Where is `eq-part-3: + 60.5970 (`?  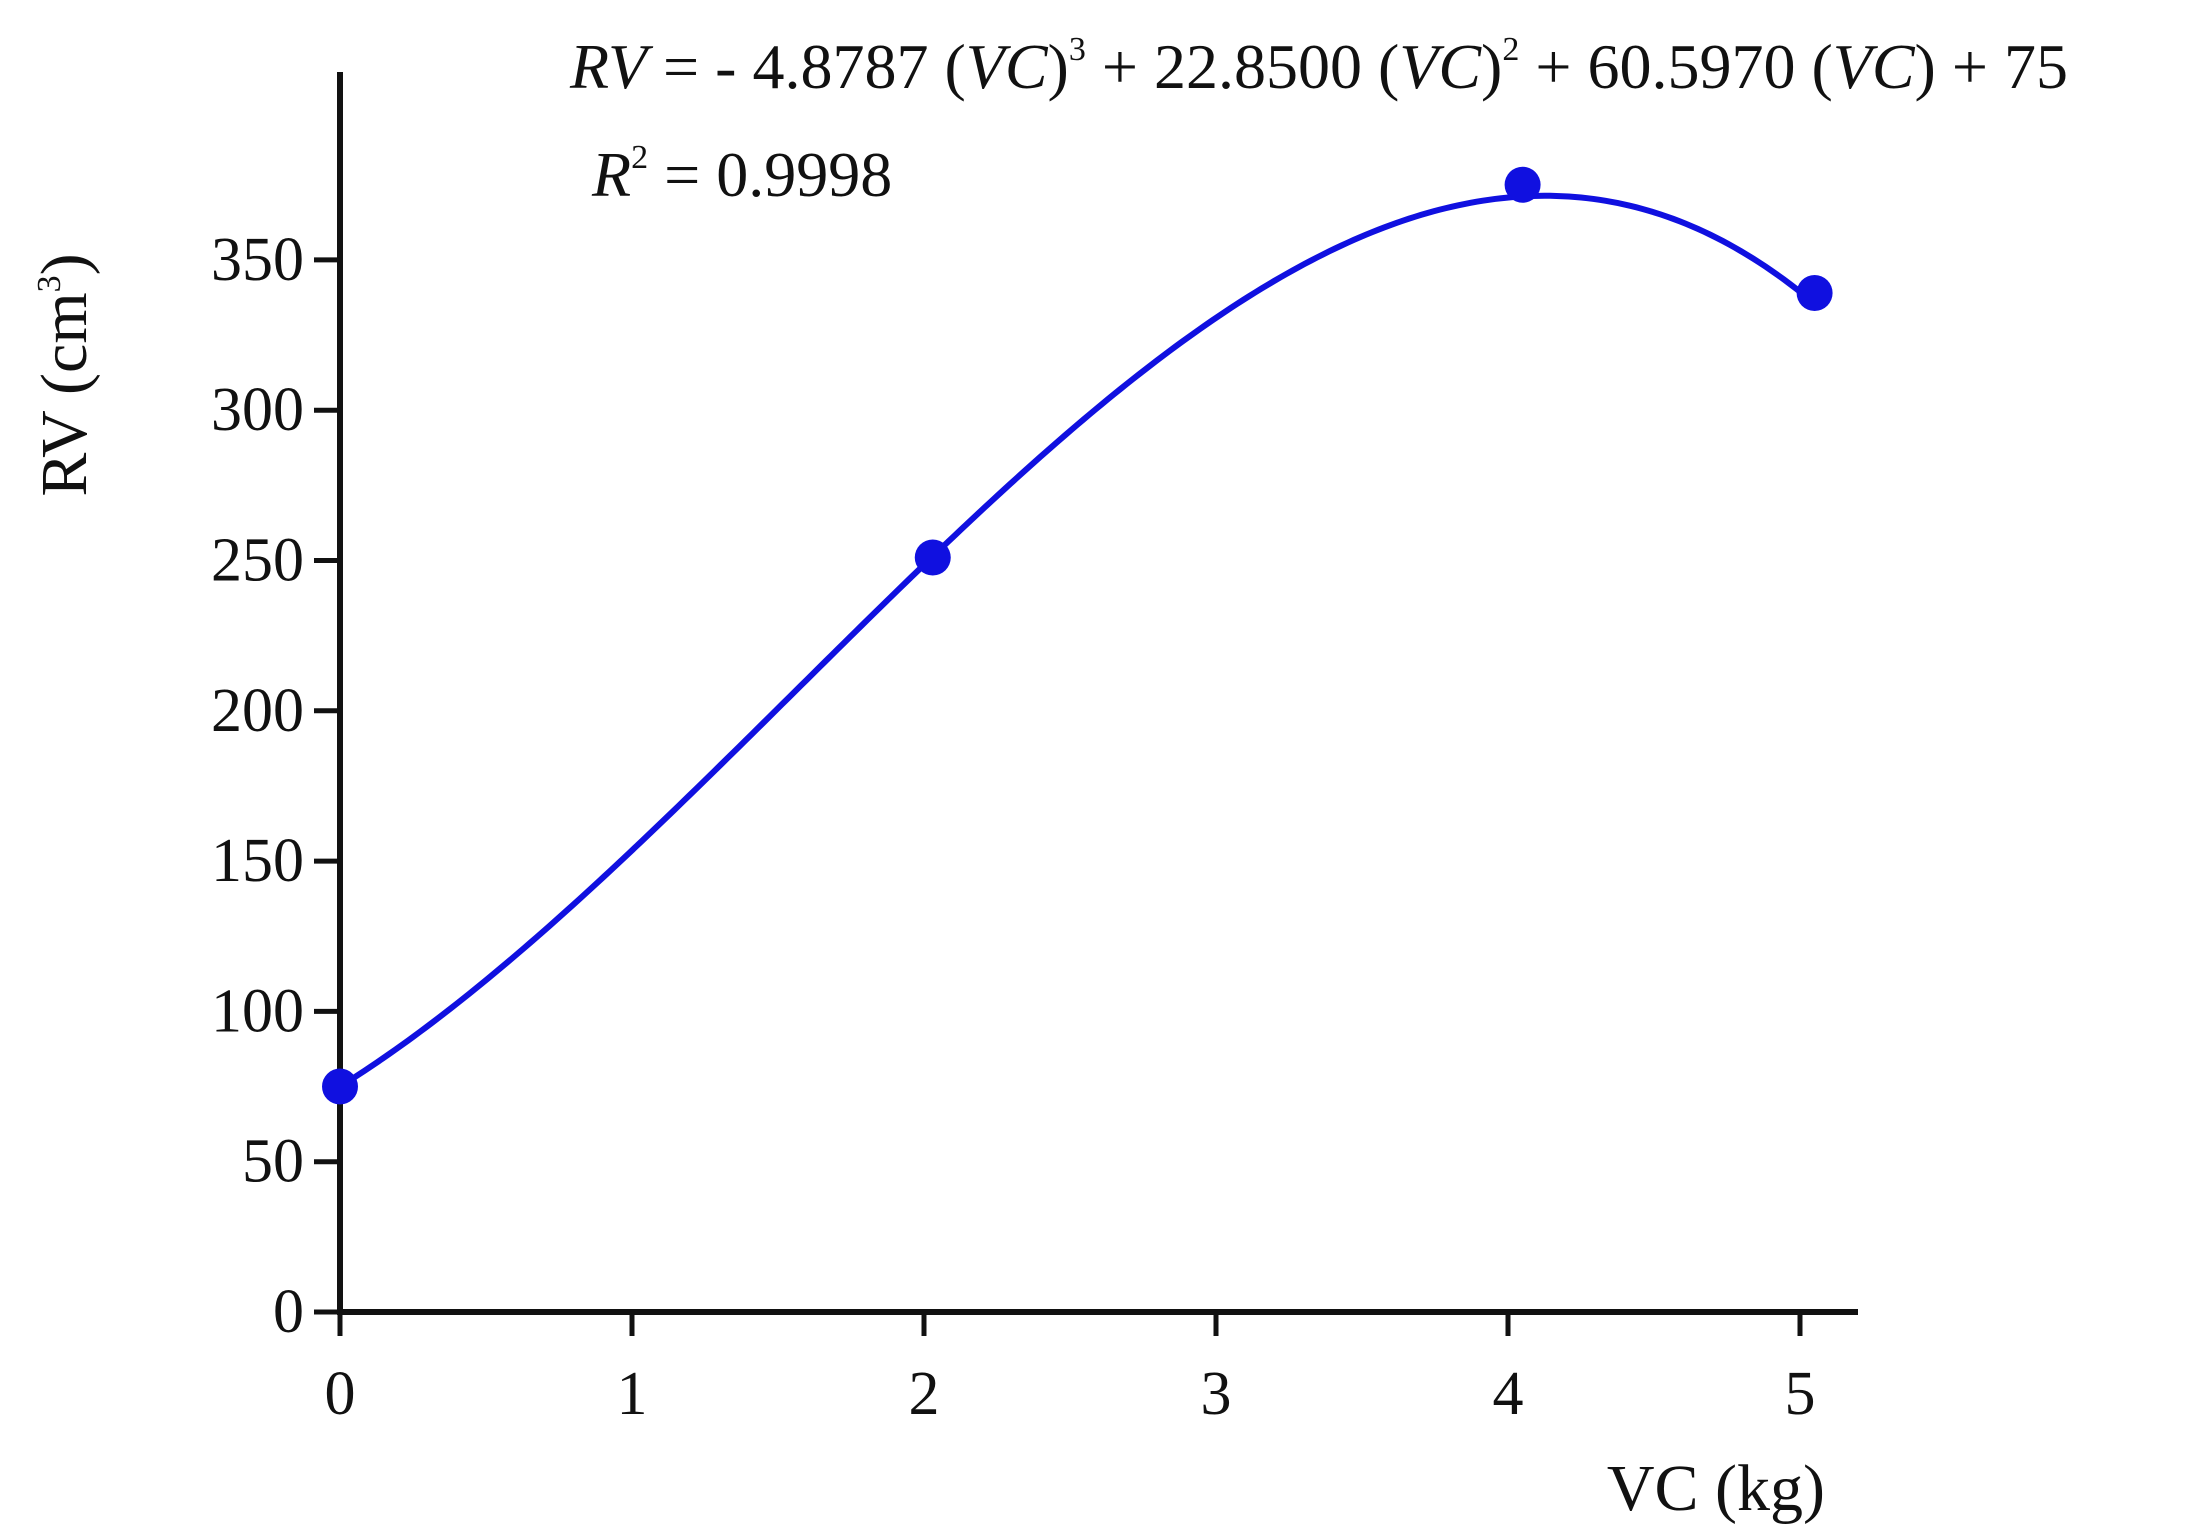 eq-part-3: + 60.5970 ( is located at coordinates (1675, 66).